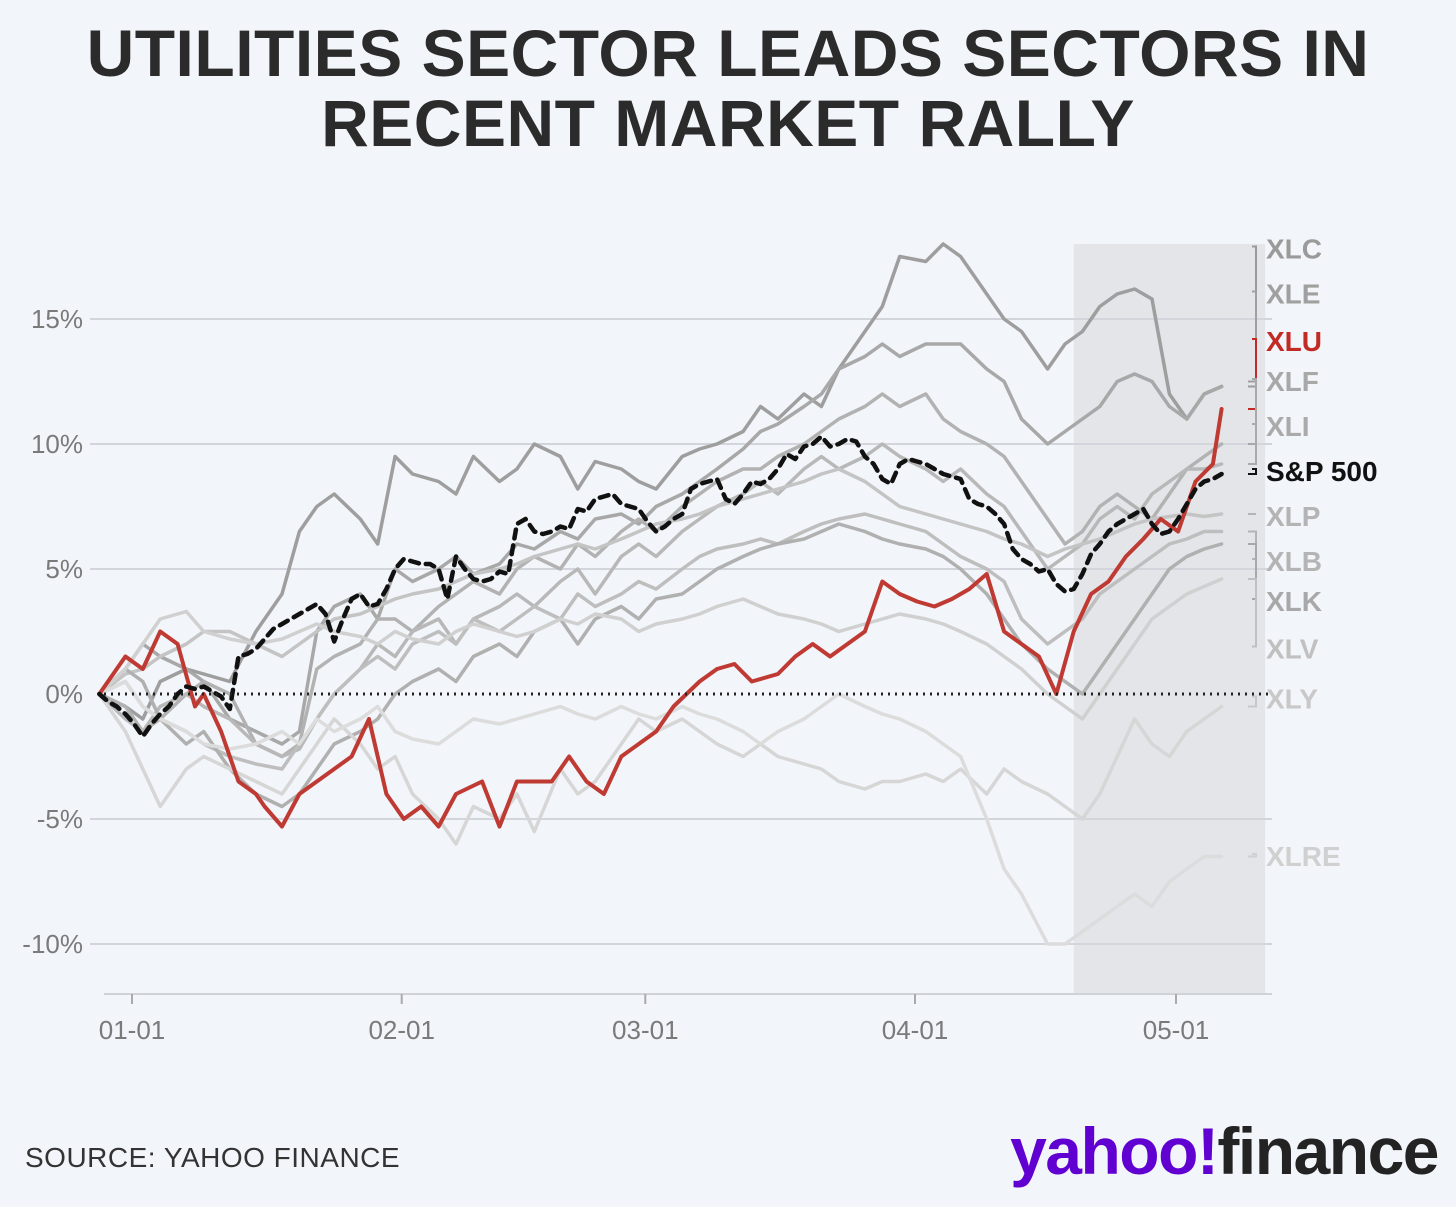  I want to click on y-tick-label: -10%, so click(52, 944).